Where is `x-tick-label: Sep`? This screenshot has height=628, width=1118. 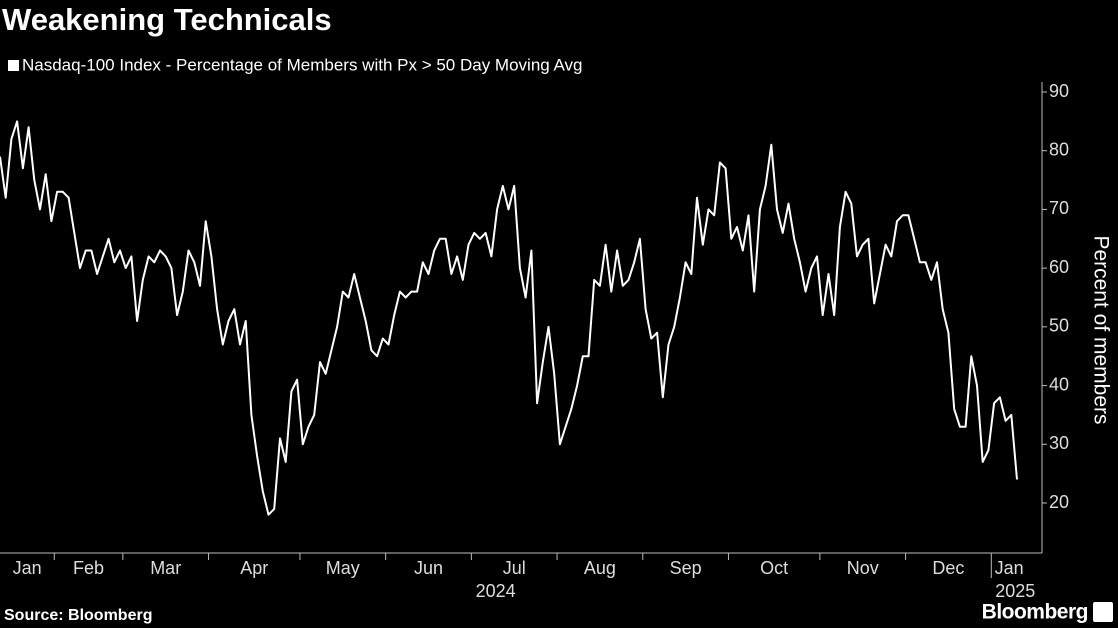 x-tick-label: Sep is located at coordinates (686, 568).